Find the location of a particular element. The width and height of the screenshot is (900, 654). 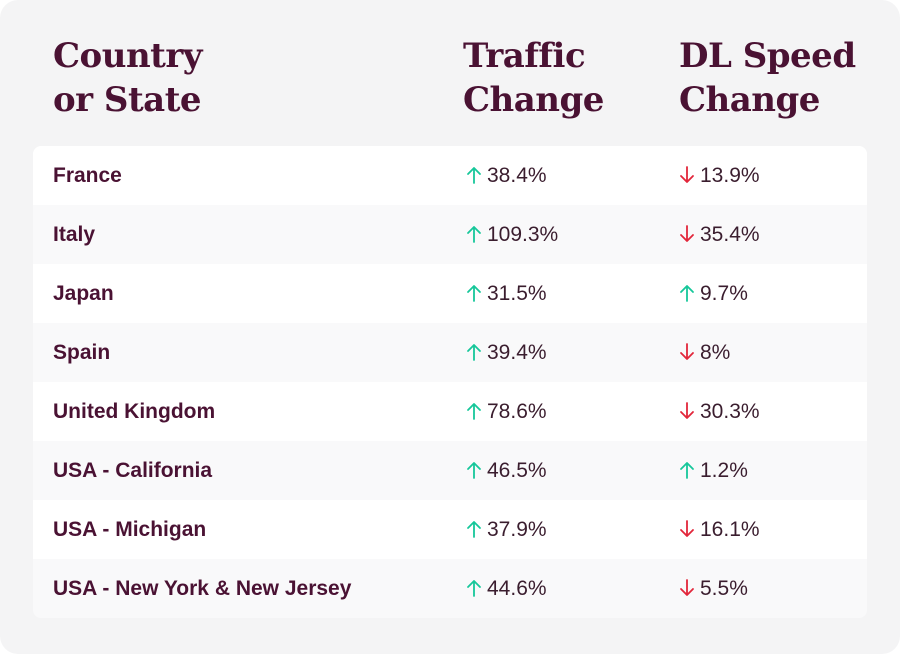

dl-speed-change-cell: 35.4% is located at coordinates (719, 234).